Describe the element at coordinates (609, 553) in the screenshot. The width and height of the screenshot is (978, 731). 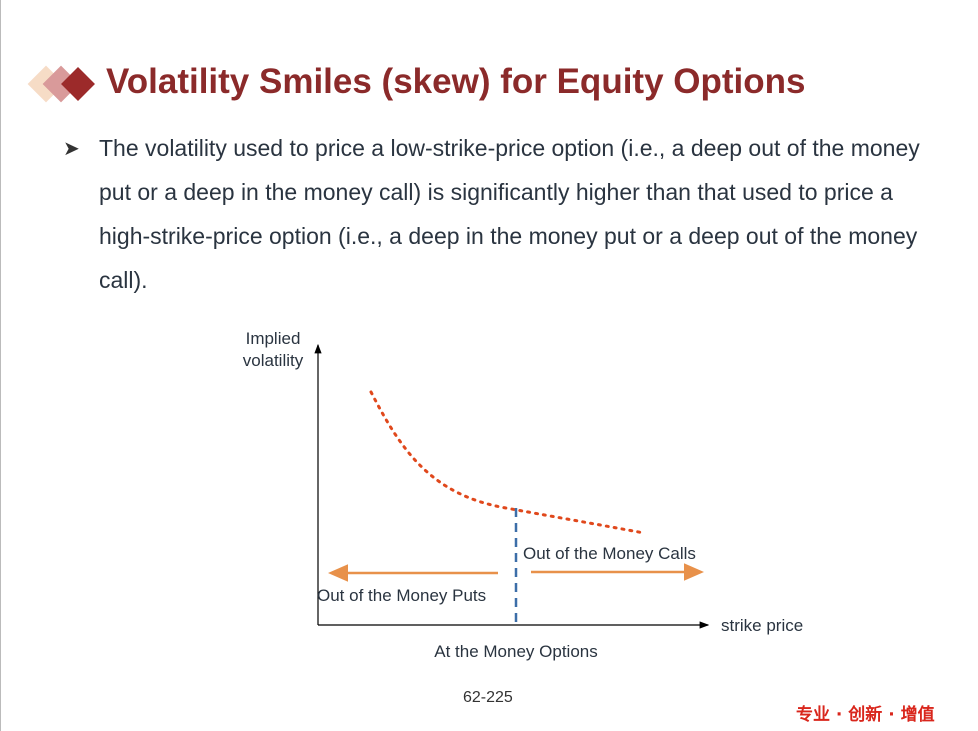
I see `calls-label: Out of the Money Calls` at that location.